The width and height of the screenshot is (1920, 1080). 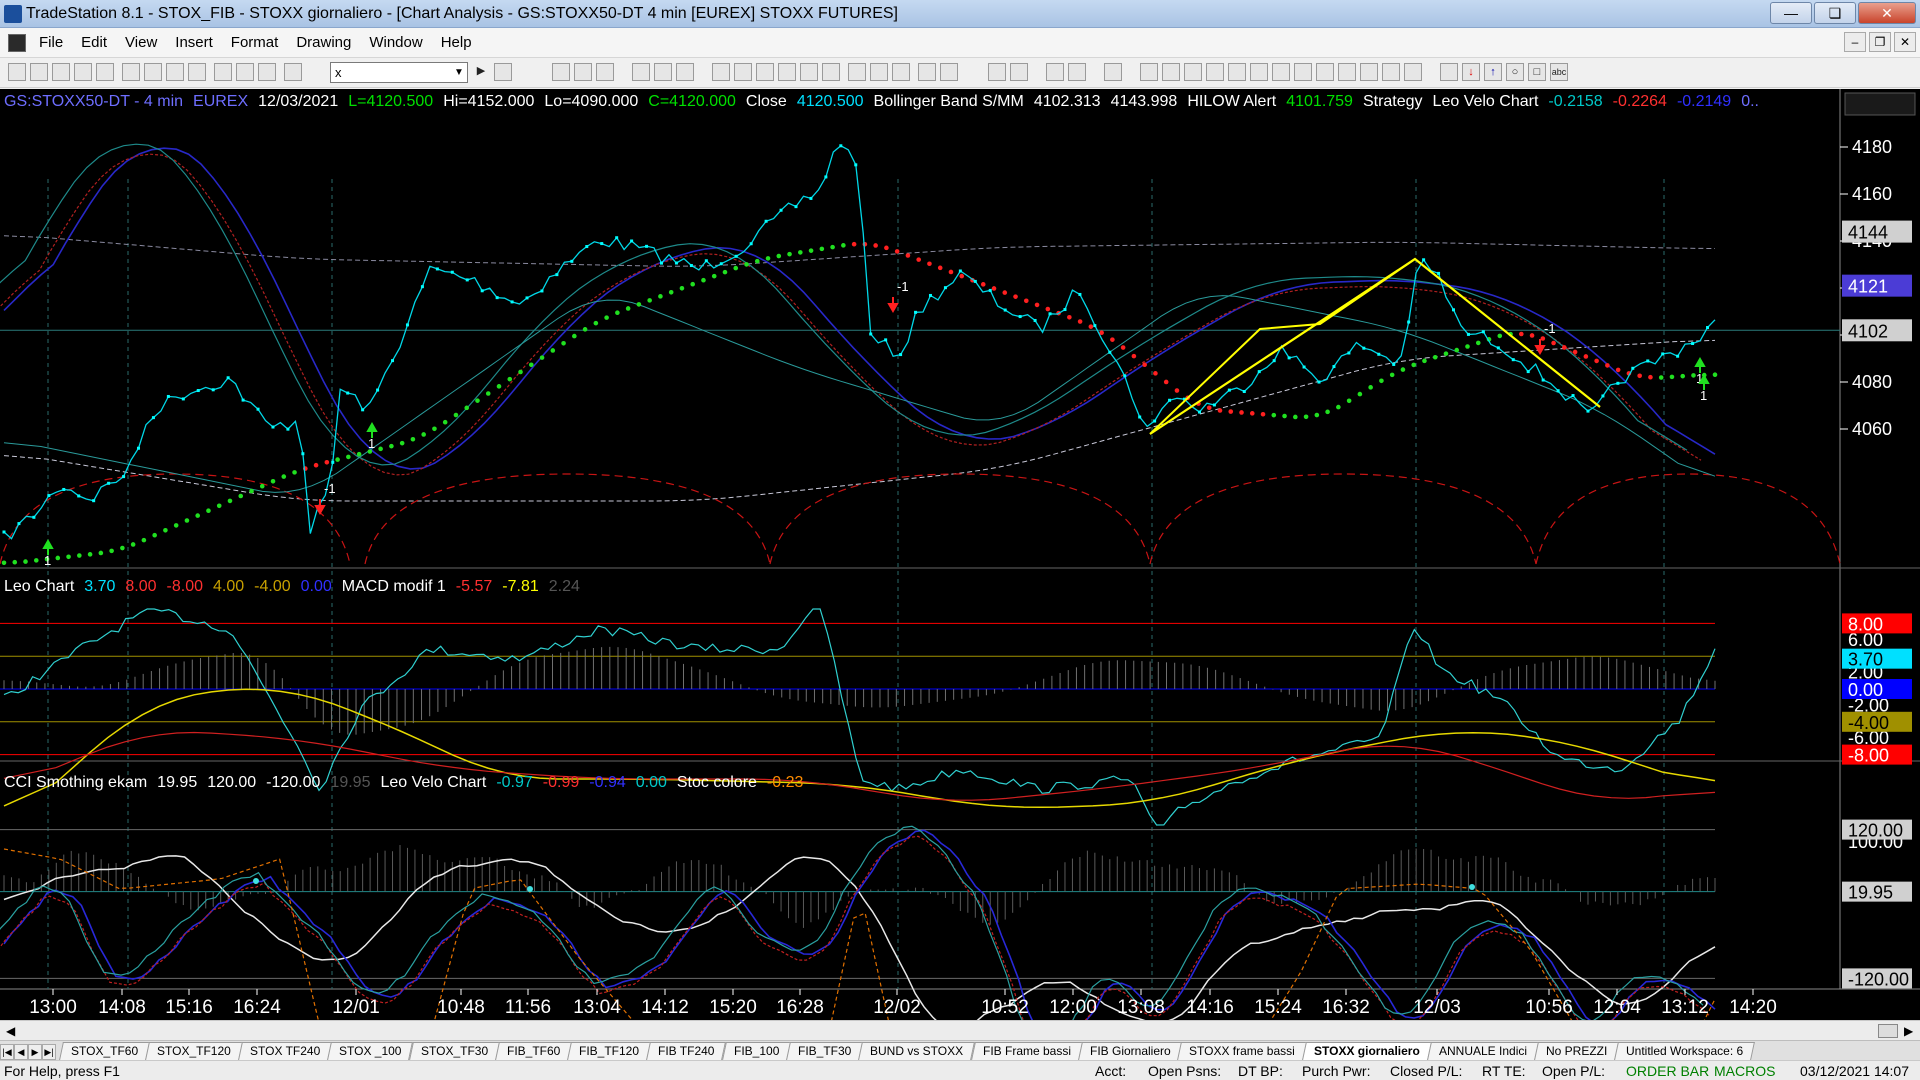 What do you see at coordinates (1909, 1031) in the screenshot?
I see `scroll-right-arrow-icon: ▶` at bounding box center [1909, 1031].